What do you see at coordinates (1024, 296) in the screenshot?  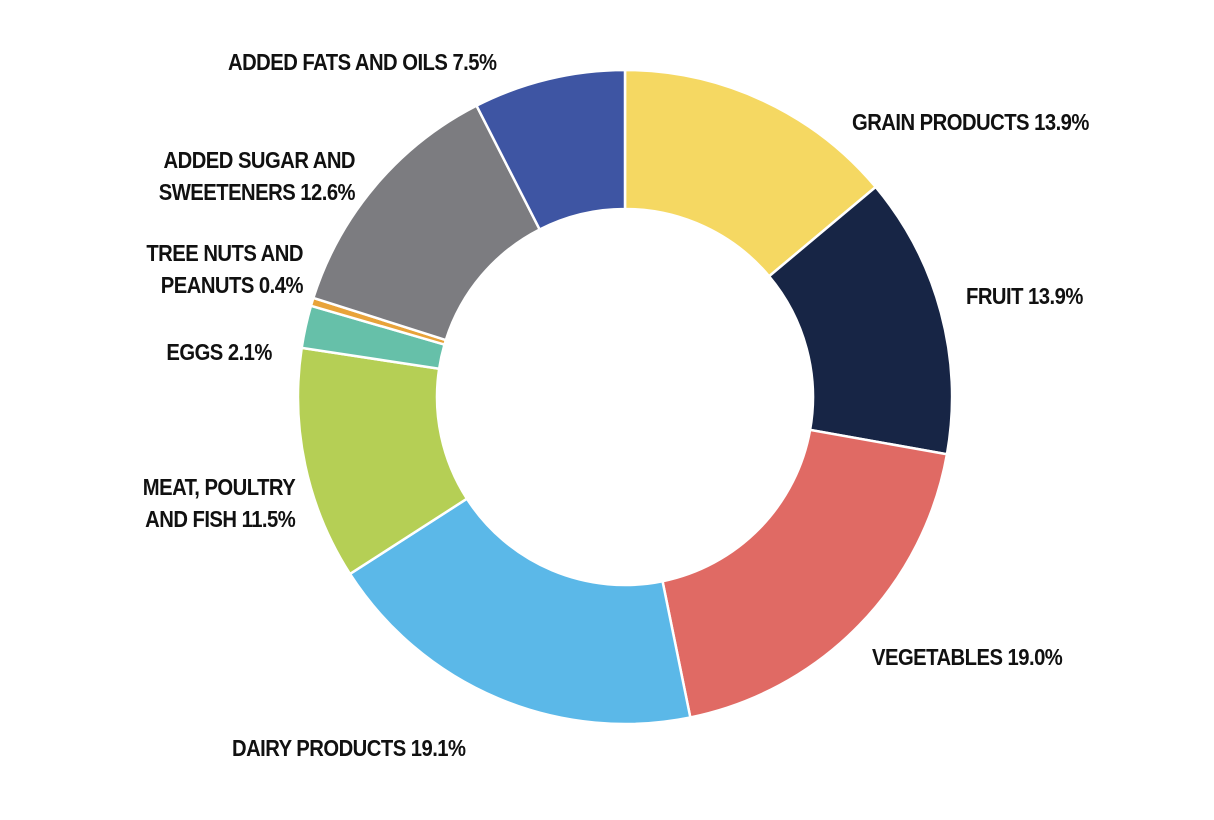 I see `label-fruit: FRUIT 13.9%` at bounding box center [1024, 296].